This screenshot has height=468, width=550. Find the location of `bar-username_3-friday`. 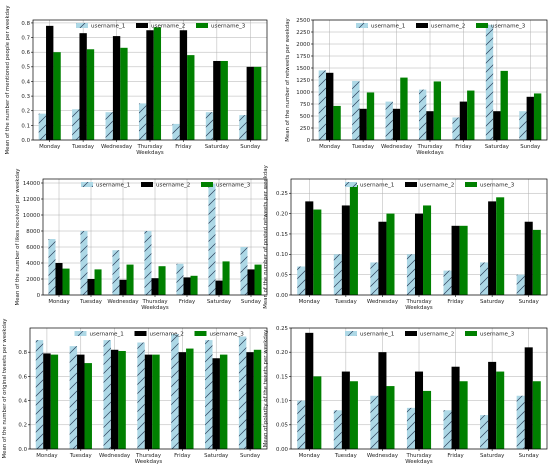

bar-username_3-friday is located at coordinates (190, 398).